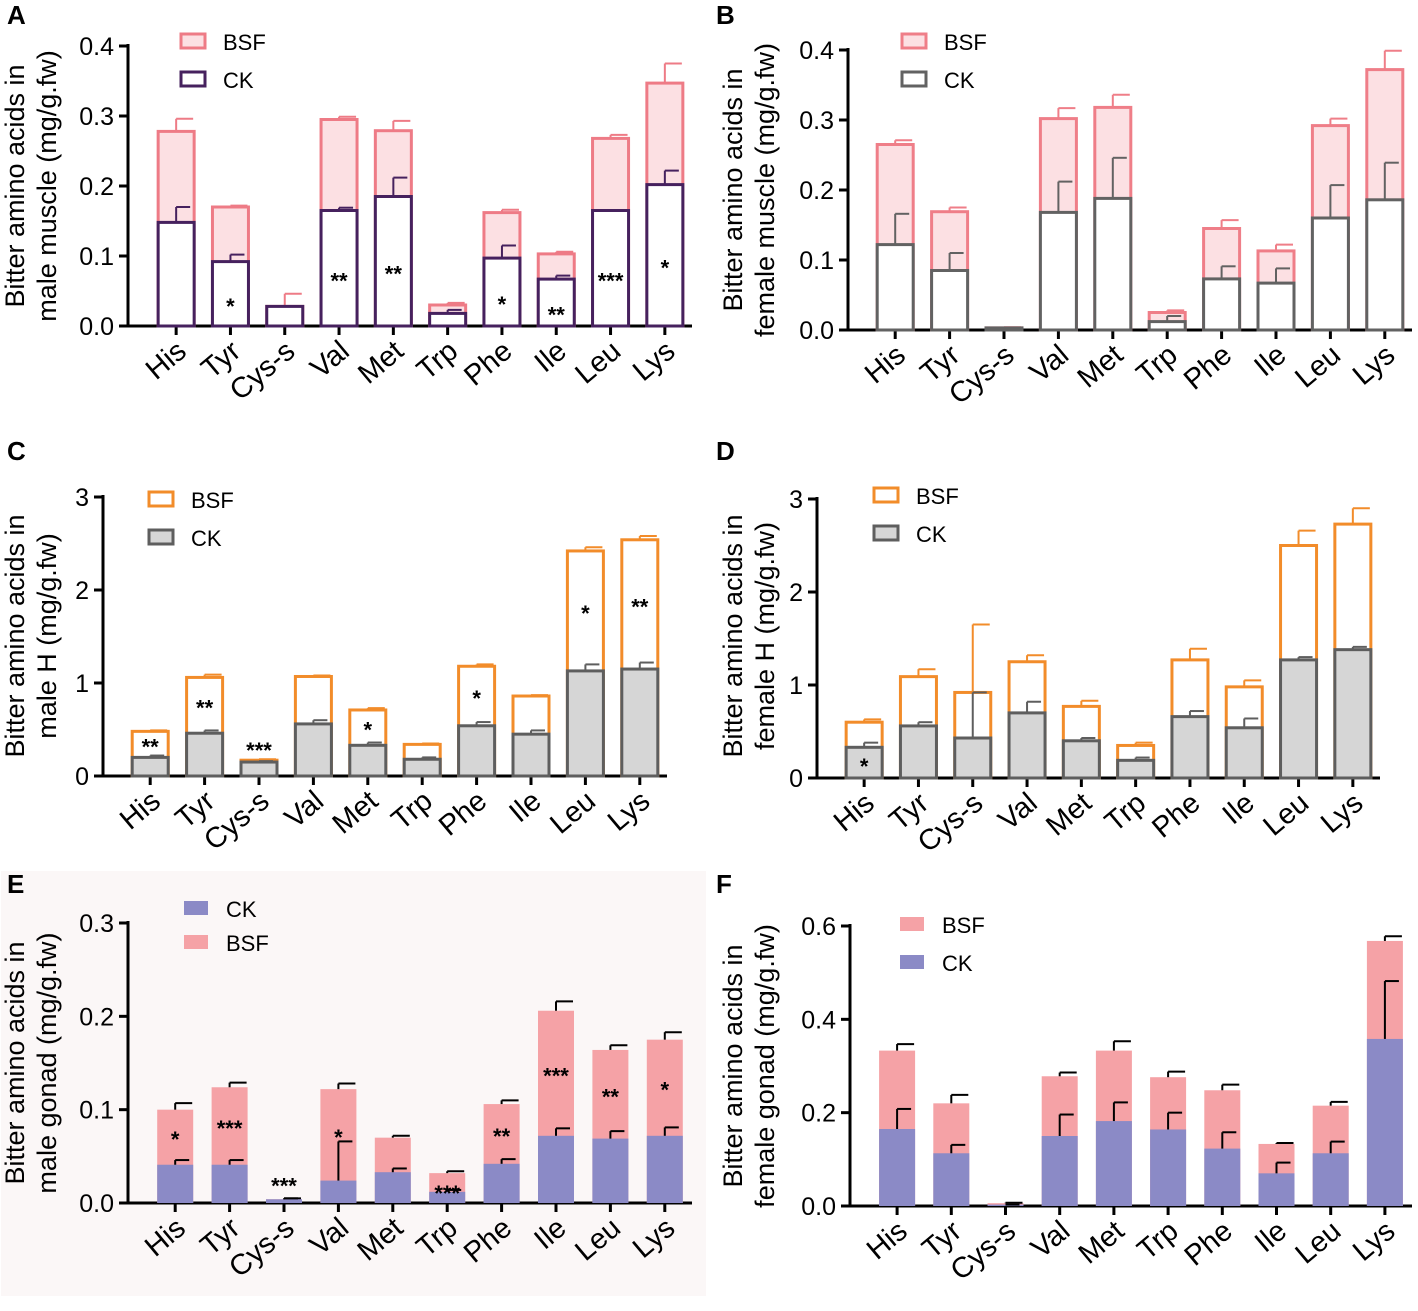 The height and width of the screenshot is (1311, 1418). What do you see at coordinates (96, 1017) in the screenshot?
I see `y-tick-label: 0.2` at bounding box center [96, 1017].